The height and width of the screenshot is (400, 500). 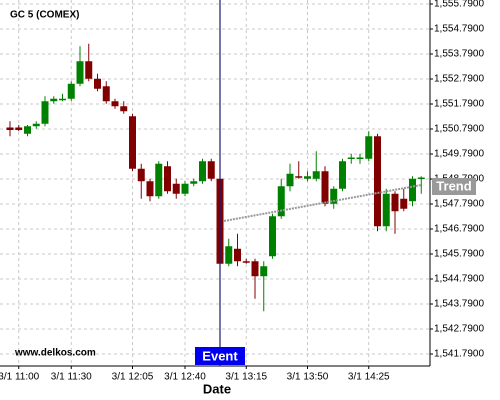 What do you see at coordinates (459, 254) in the screenshot?
I see `y-tick-label: 1,545.7900` at bounding box center [459, 254].